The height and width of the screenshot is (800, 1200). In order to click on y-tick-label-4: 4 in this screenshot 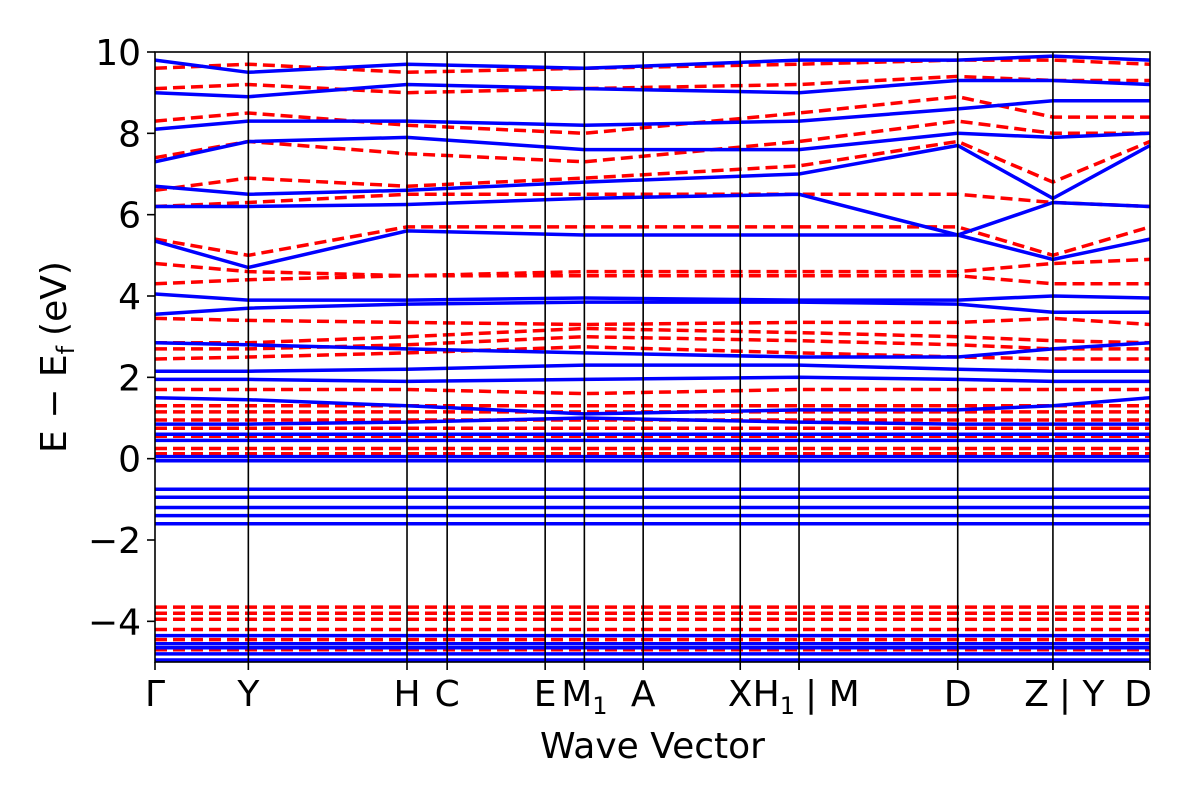, I will do `click(129, 297)`.